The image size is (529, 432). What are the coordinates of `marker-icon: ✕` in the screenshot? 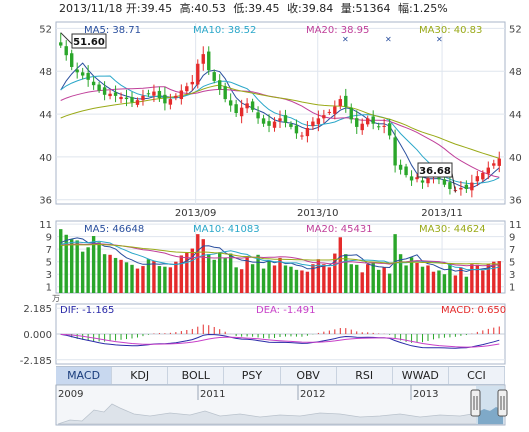 It's located at (439, 39).